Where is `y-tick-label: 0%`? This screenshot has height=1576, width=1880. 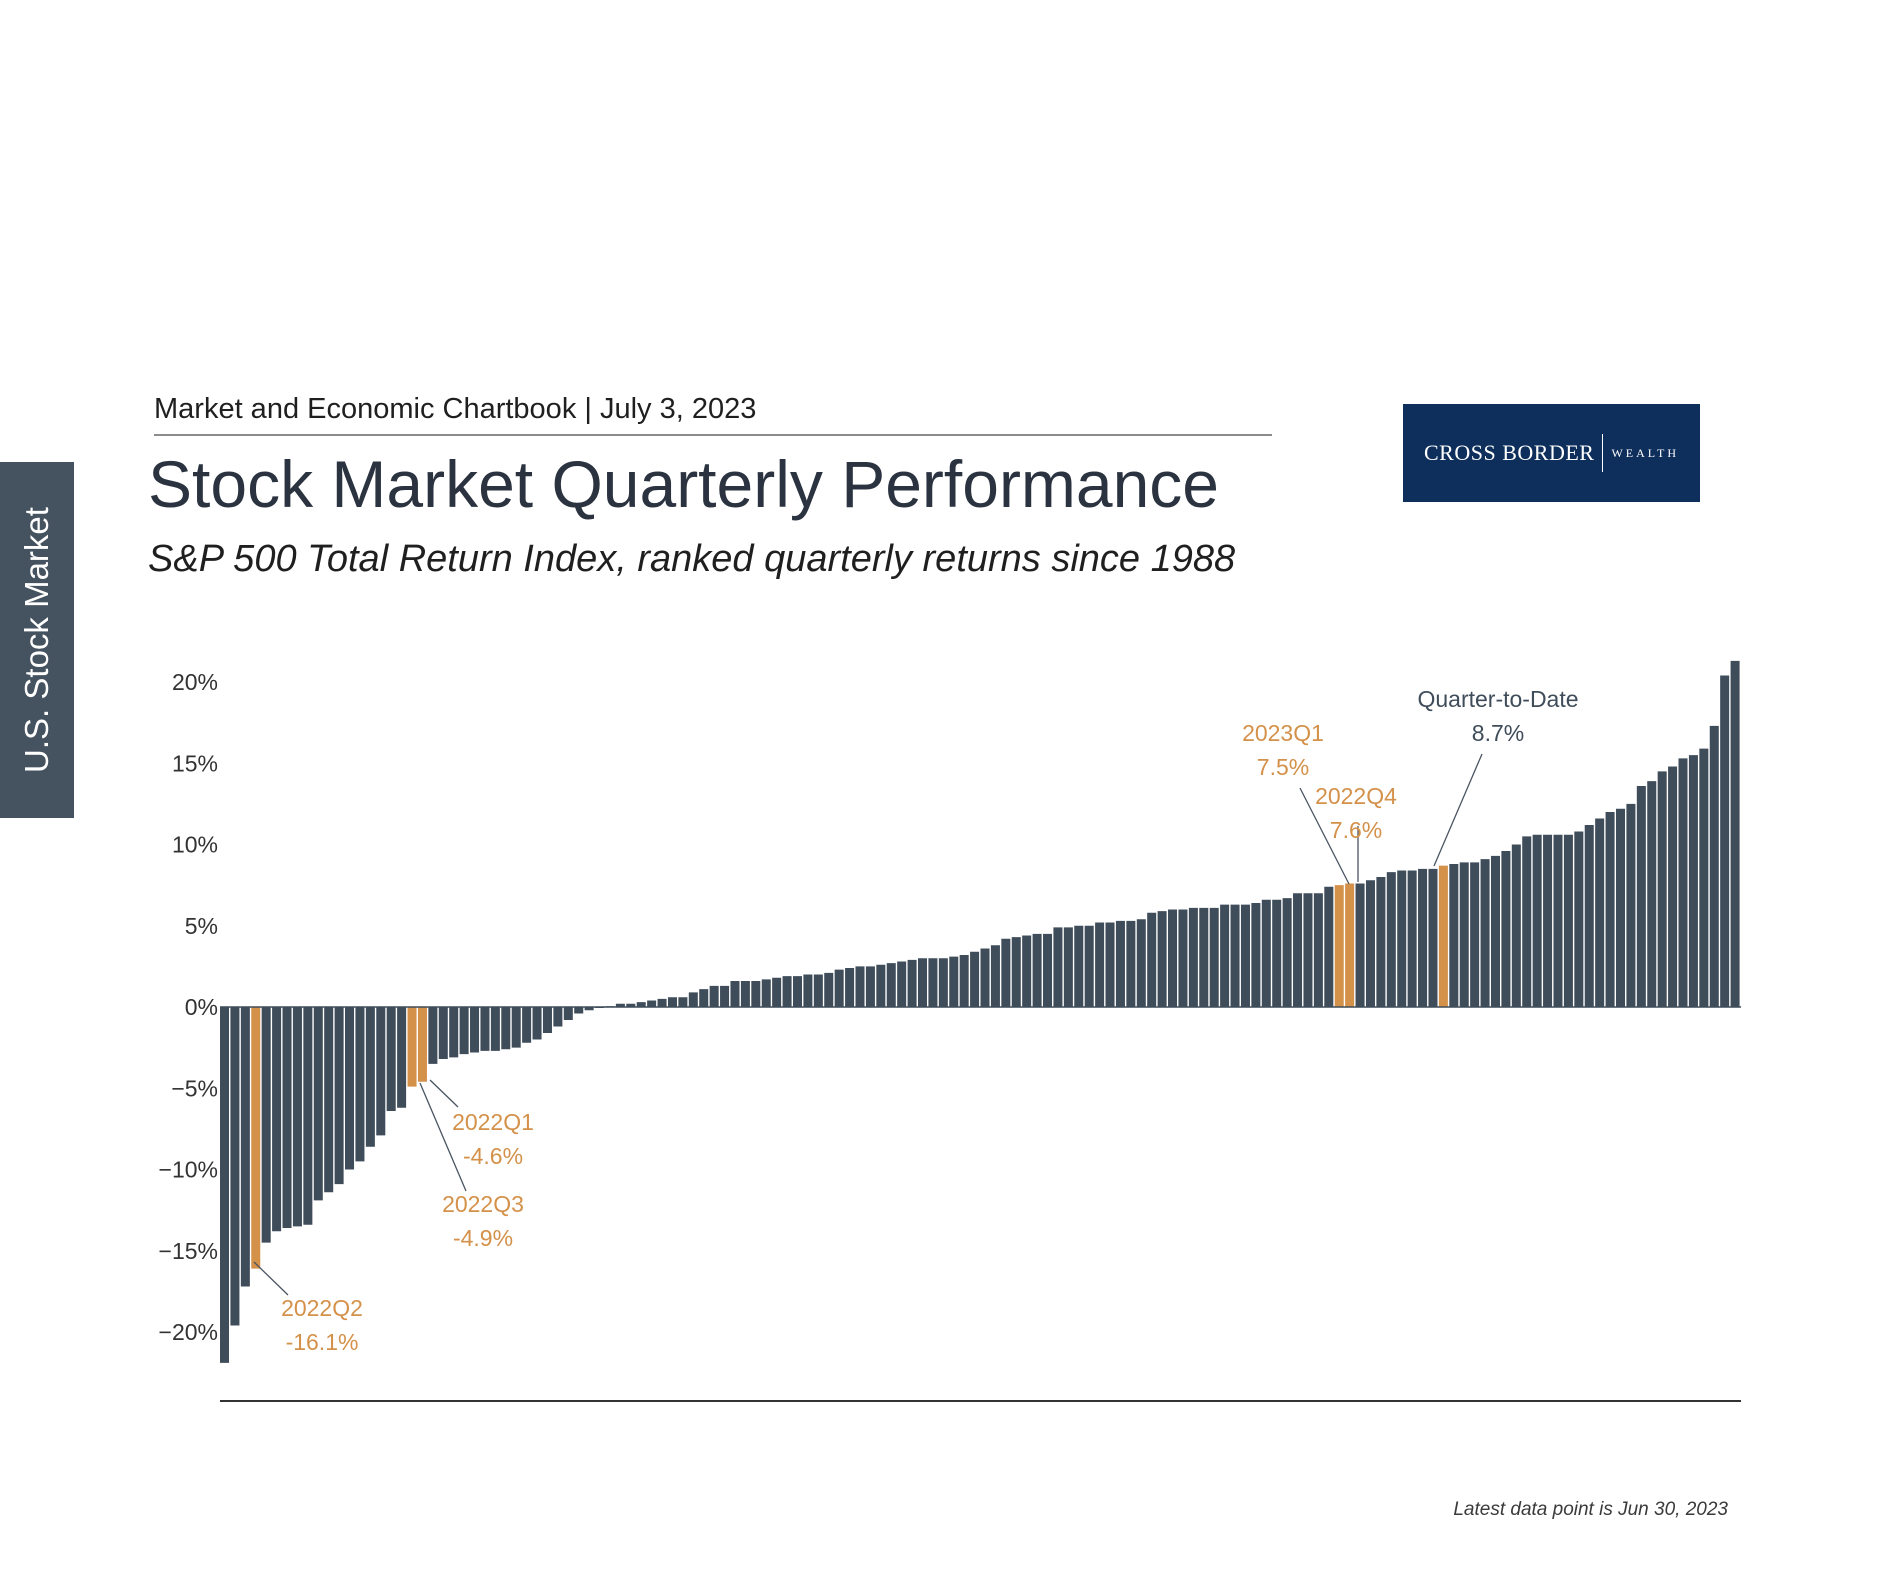 y-tick-label: 0% is located at coordinates (201, 1007).